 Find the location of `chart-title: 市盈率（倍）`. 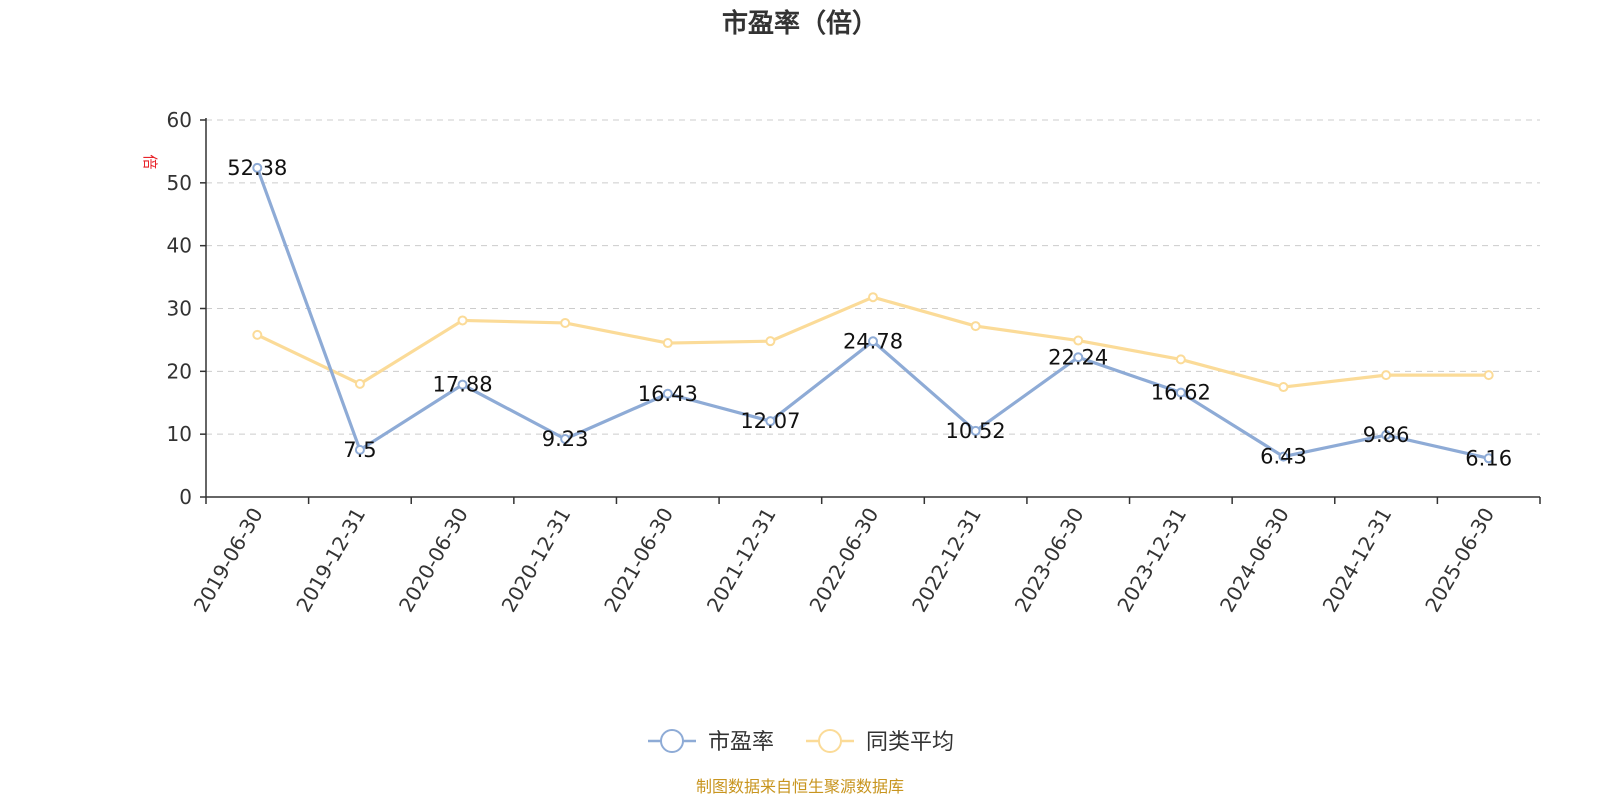

chart-title: 市盈率（倍） is located at coordinates (800, 23).